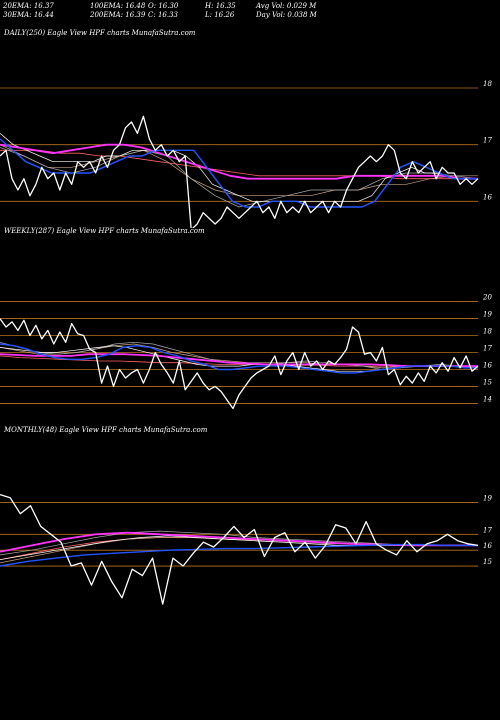  I want to click on header-day-vol: Day Vol: 0.038 M, so click(286, 15).